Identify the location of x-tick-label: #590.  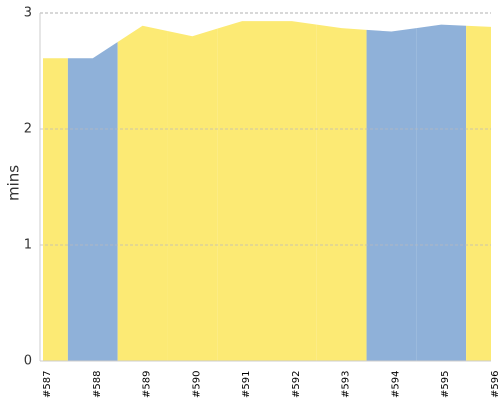
(196, 384).